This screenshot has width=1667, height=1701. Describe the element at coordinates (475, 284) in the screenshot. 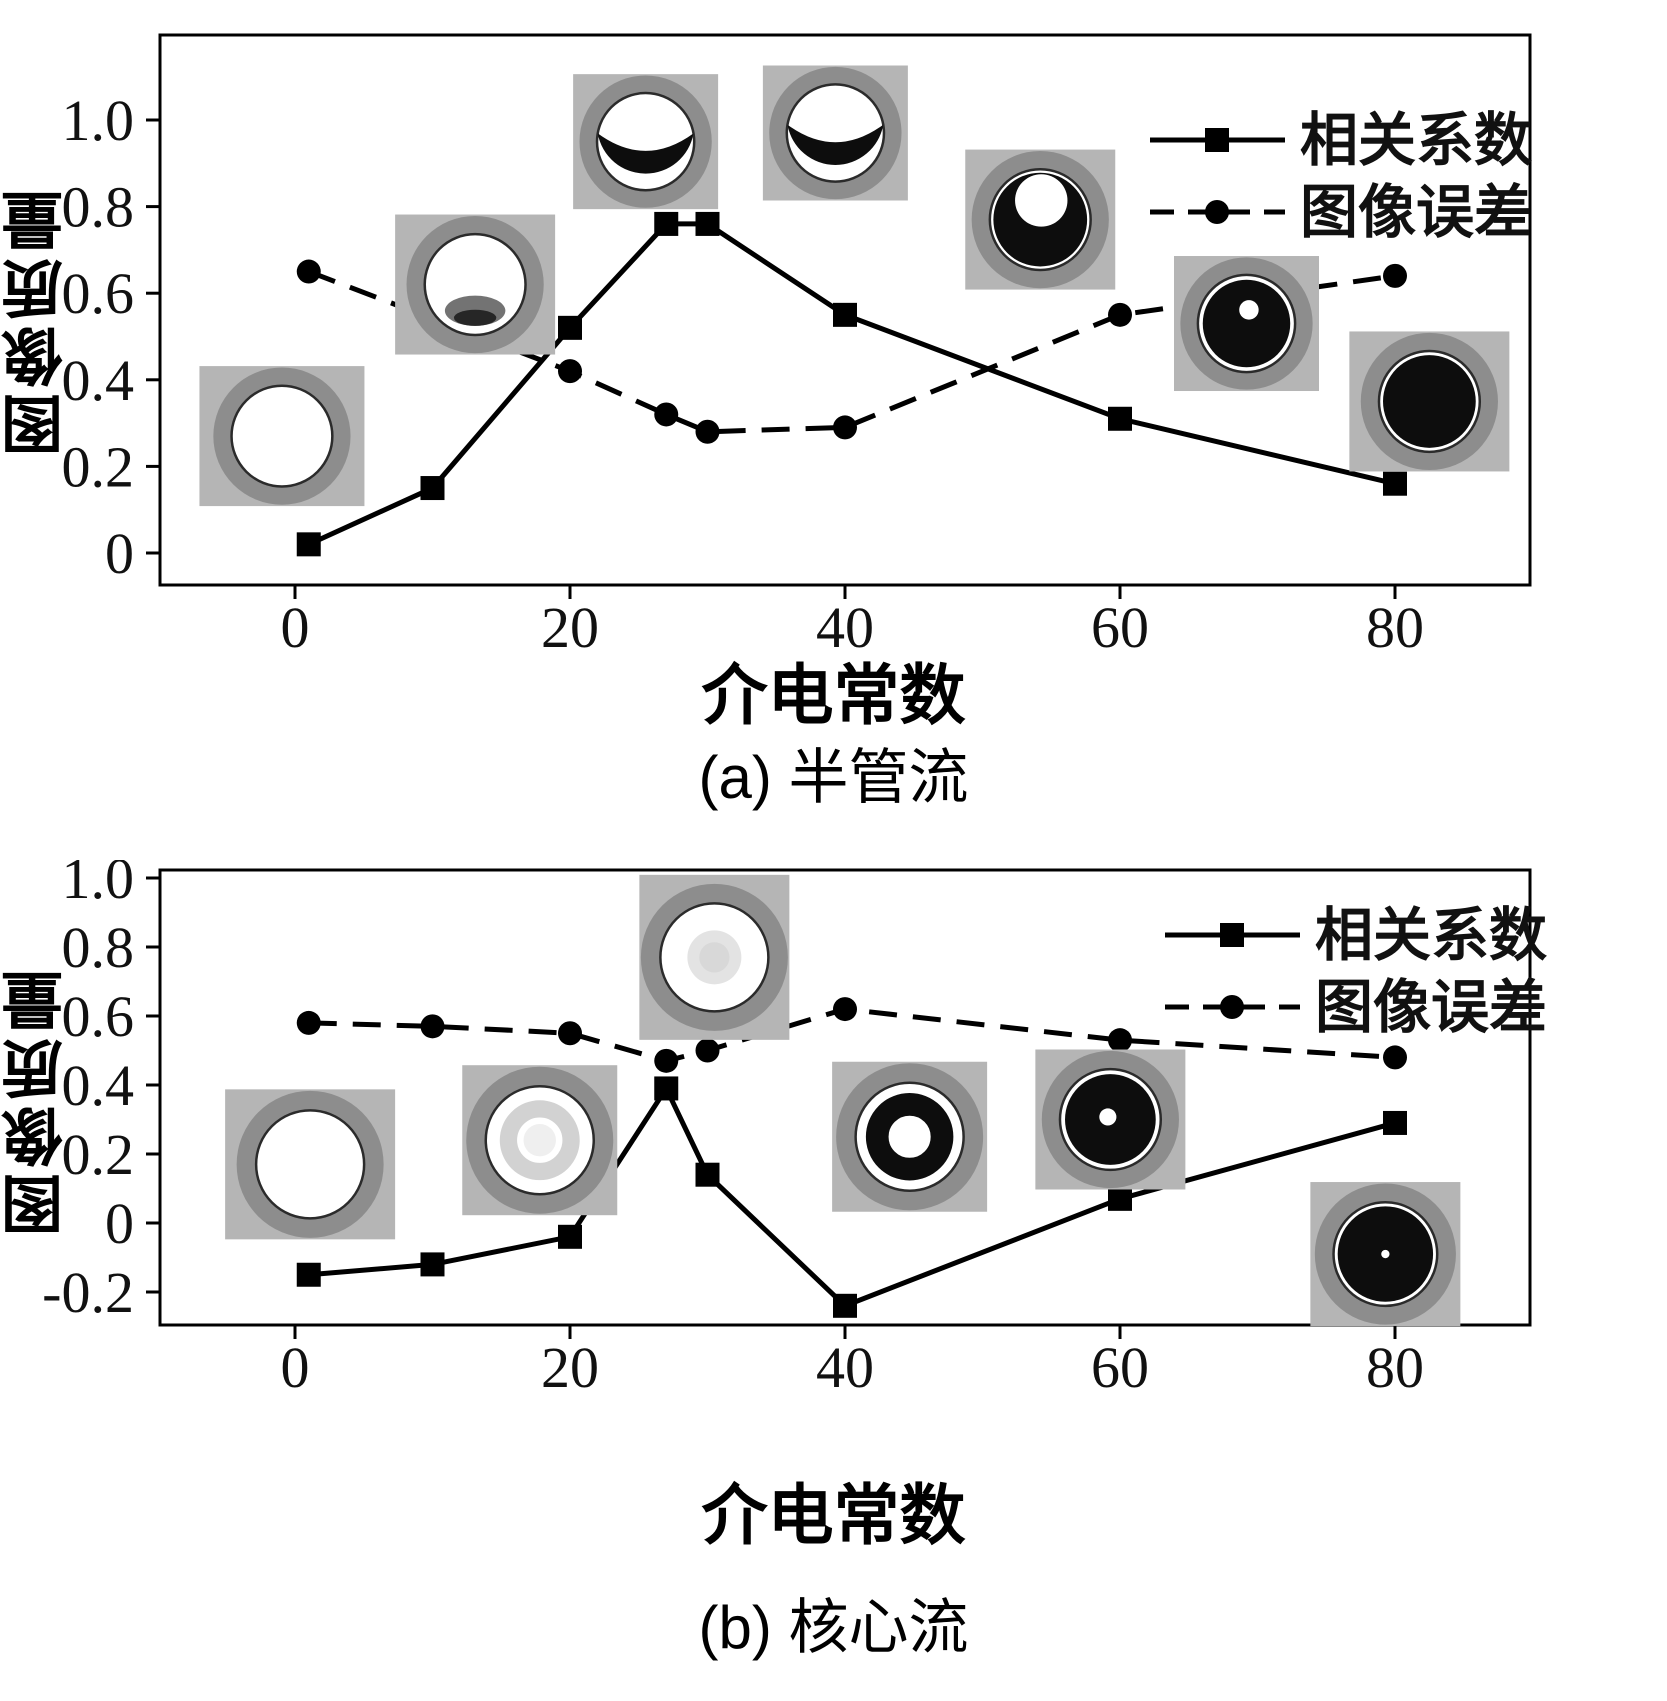

I see `inset-image-bottom-blob` at that location.